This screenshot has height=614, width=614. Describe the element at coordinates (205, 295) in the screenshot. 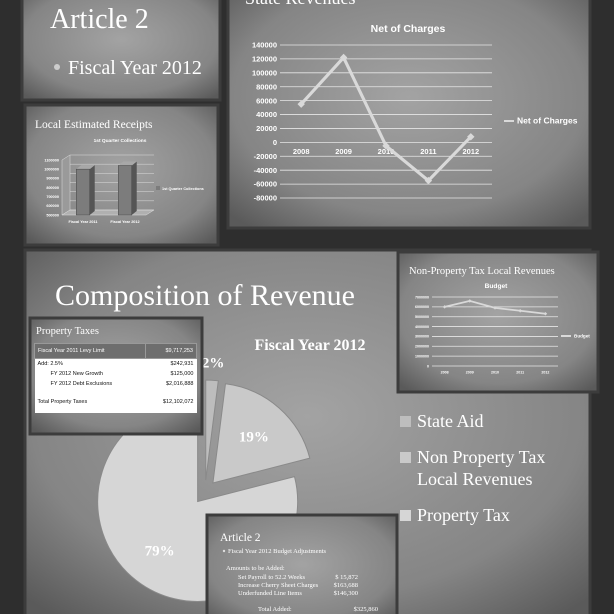

I see `slide-title: Composition of Revenue` at that location.